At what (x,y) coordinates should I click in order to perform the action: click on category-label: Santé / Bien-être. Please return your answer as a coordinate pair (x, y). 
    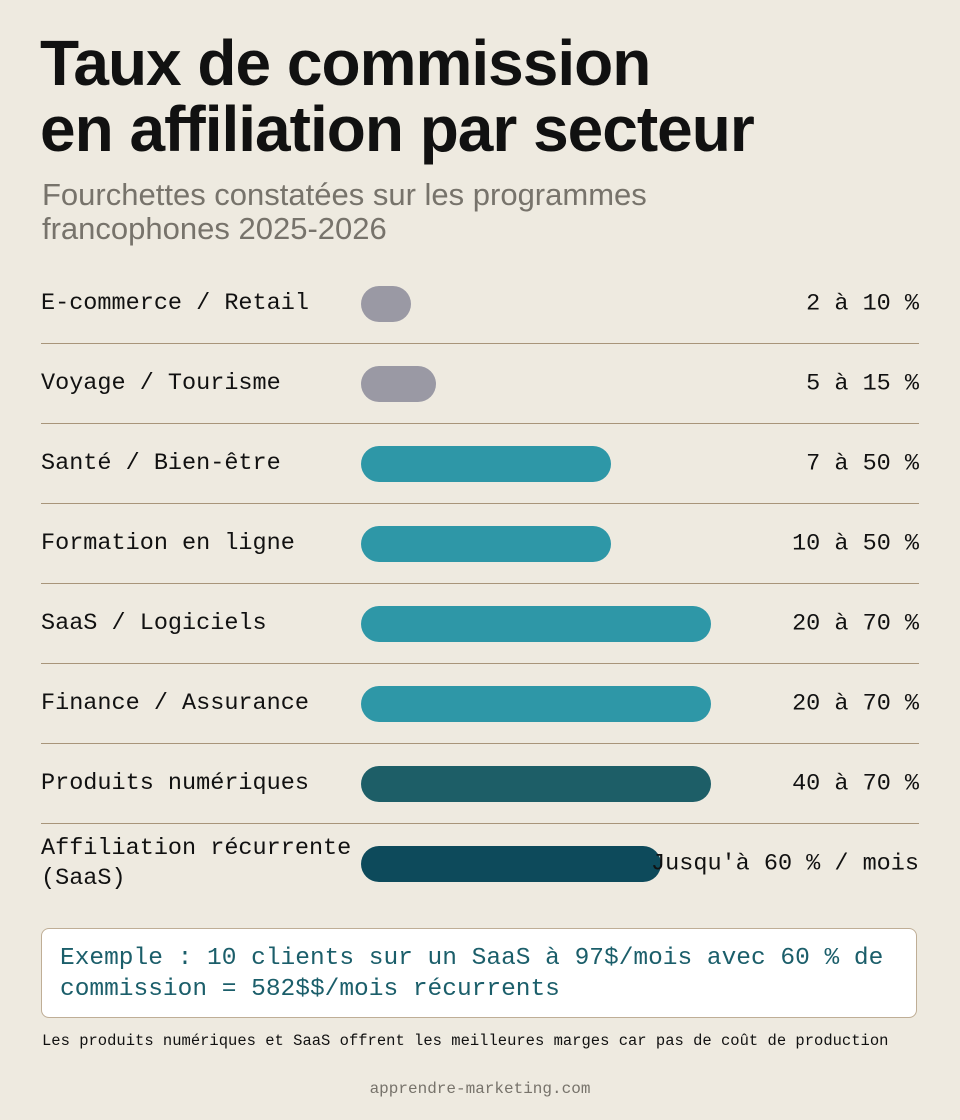
    Looking at the image, I should click on (161, 463).